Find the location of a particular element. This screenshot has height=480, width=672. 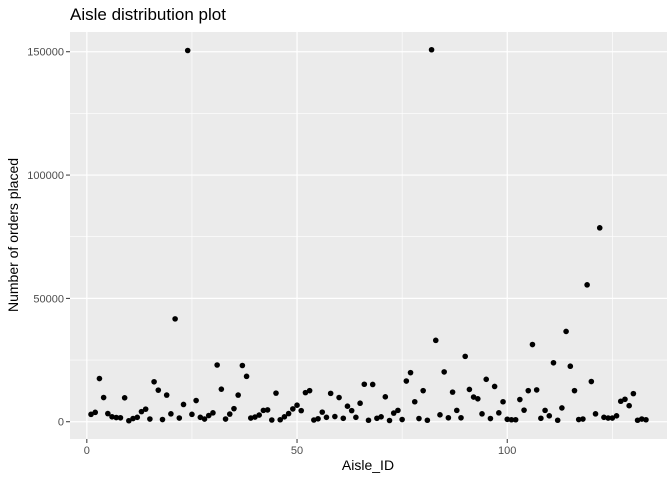

y-tick-label: 150000 is located at coordinates (45, 53).